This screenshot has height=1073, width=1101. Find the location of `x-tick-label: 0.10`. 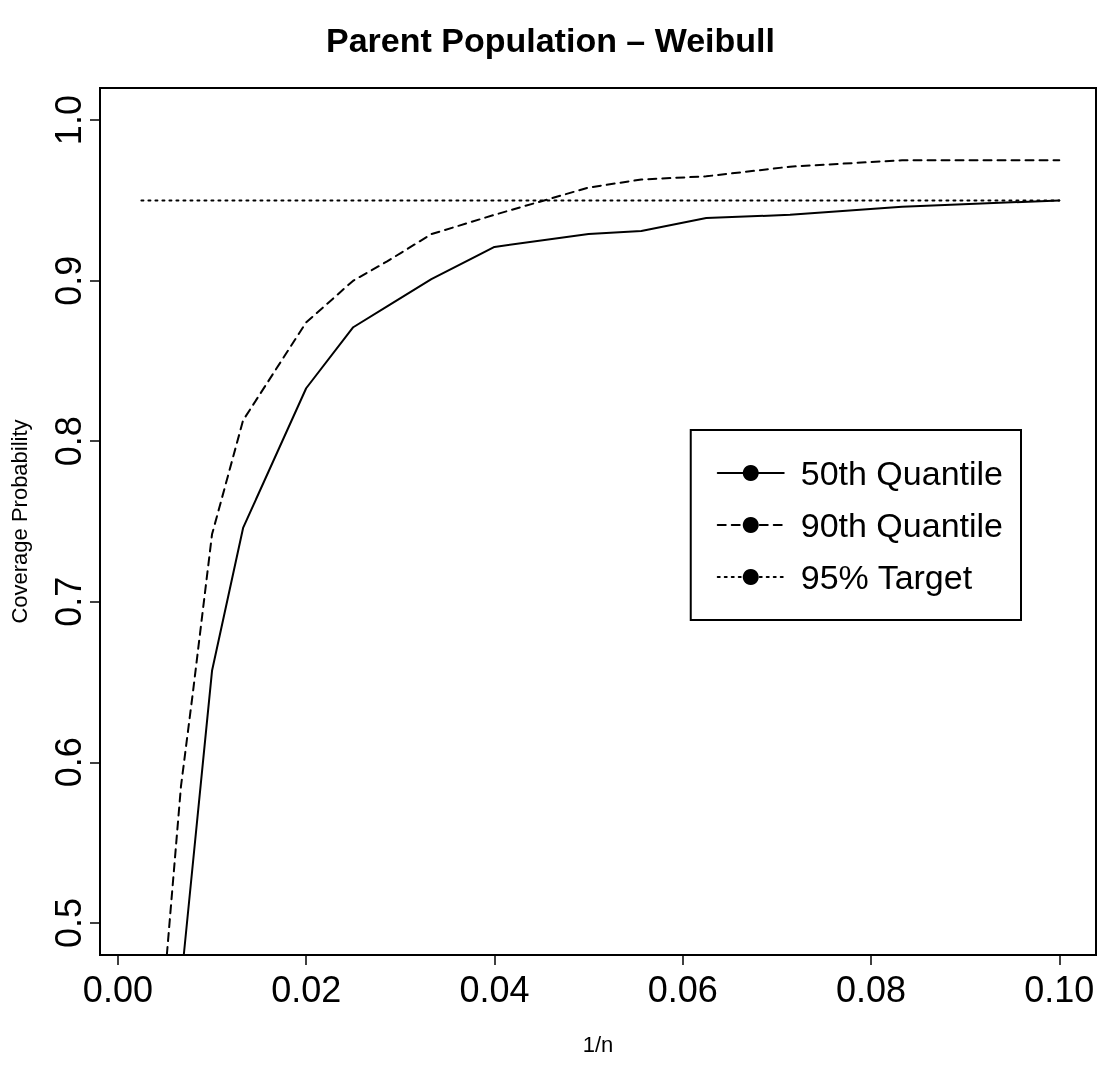

x-tick-label: 0.10 is located at coordinates (1059, 989).